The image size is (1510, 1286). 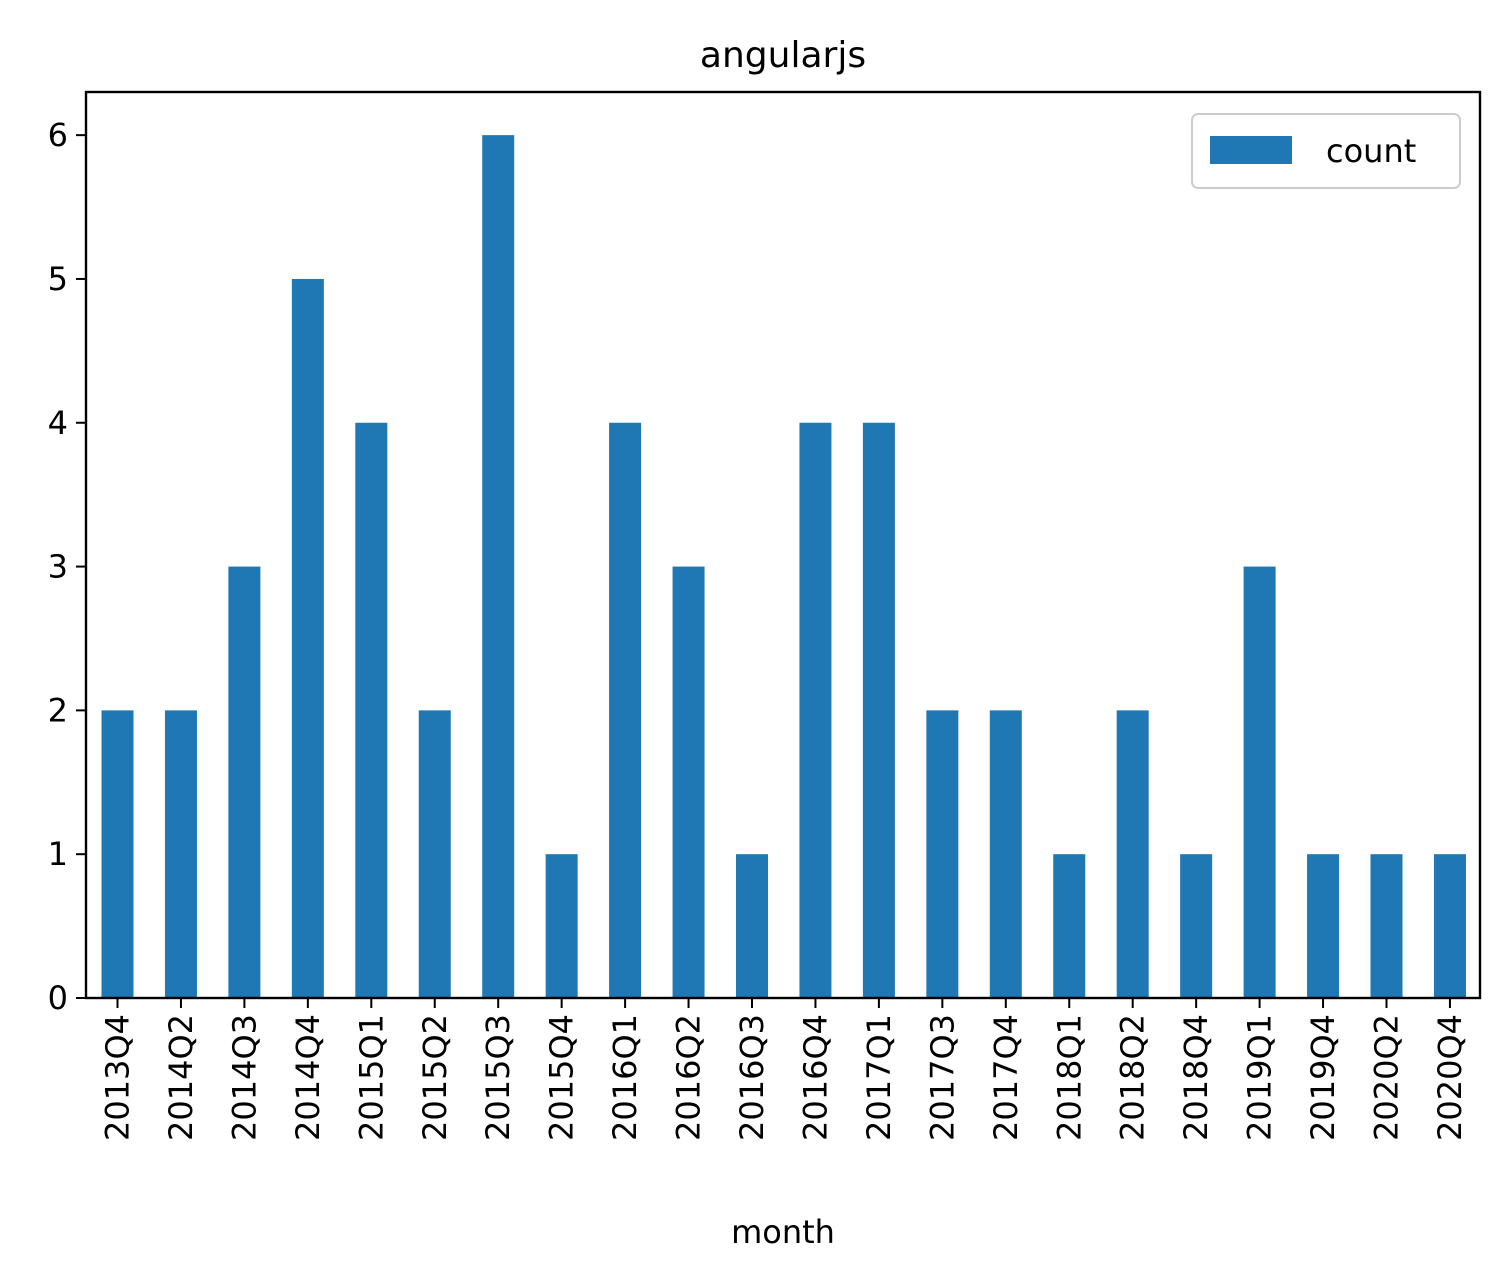 I want to click on x-tick-label-2015Q3: 2015Q3, so click(x=498, y=1077).